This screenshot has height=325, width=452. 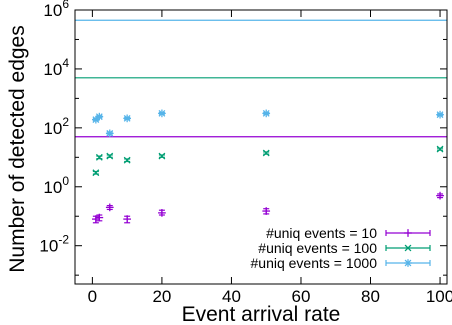 I want to click on legend-label: #uniq events = 1000, so click(x=314, y=263).